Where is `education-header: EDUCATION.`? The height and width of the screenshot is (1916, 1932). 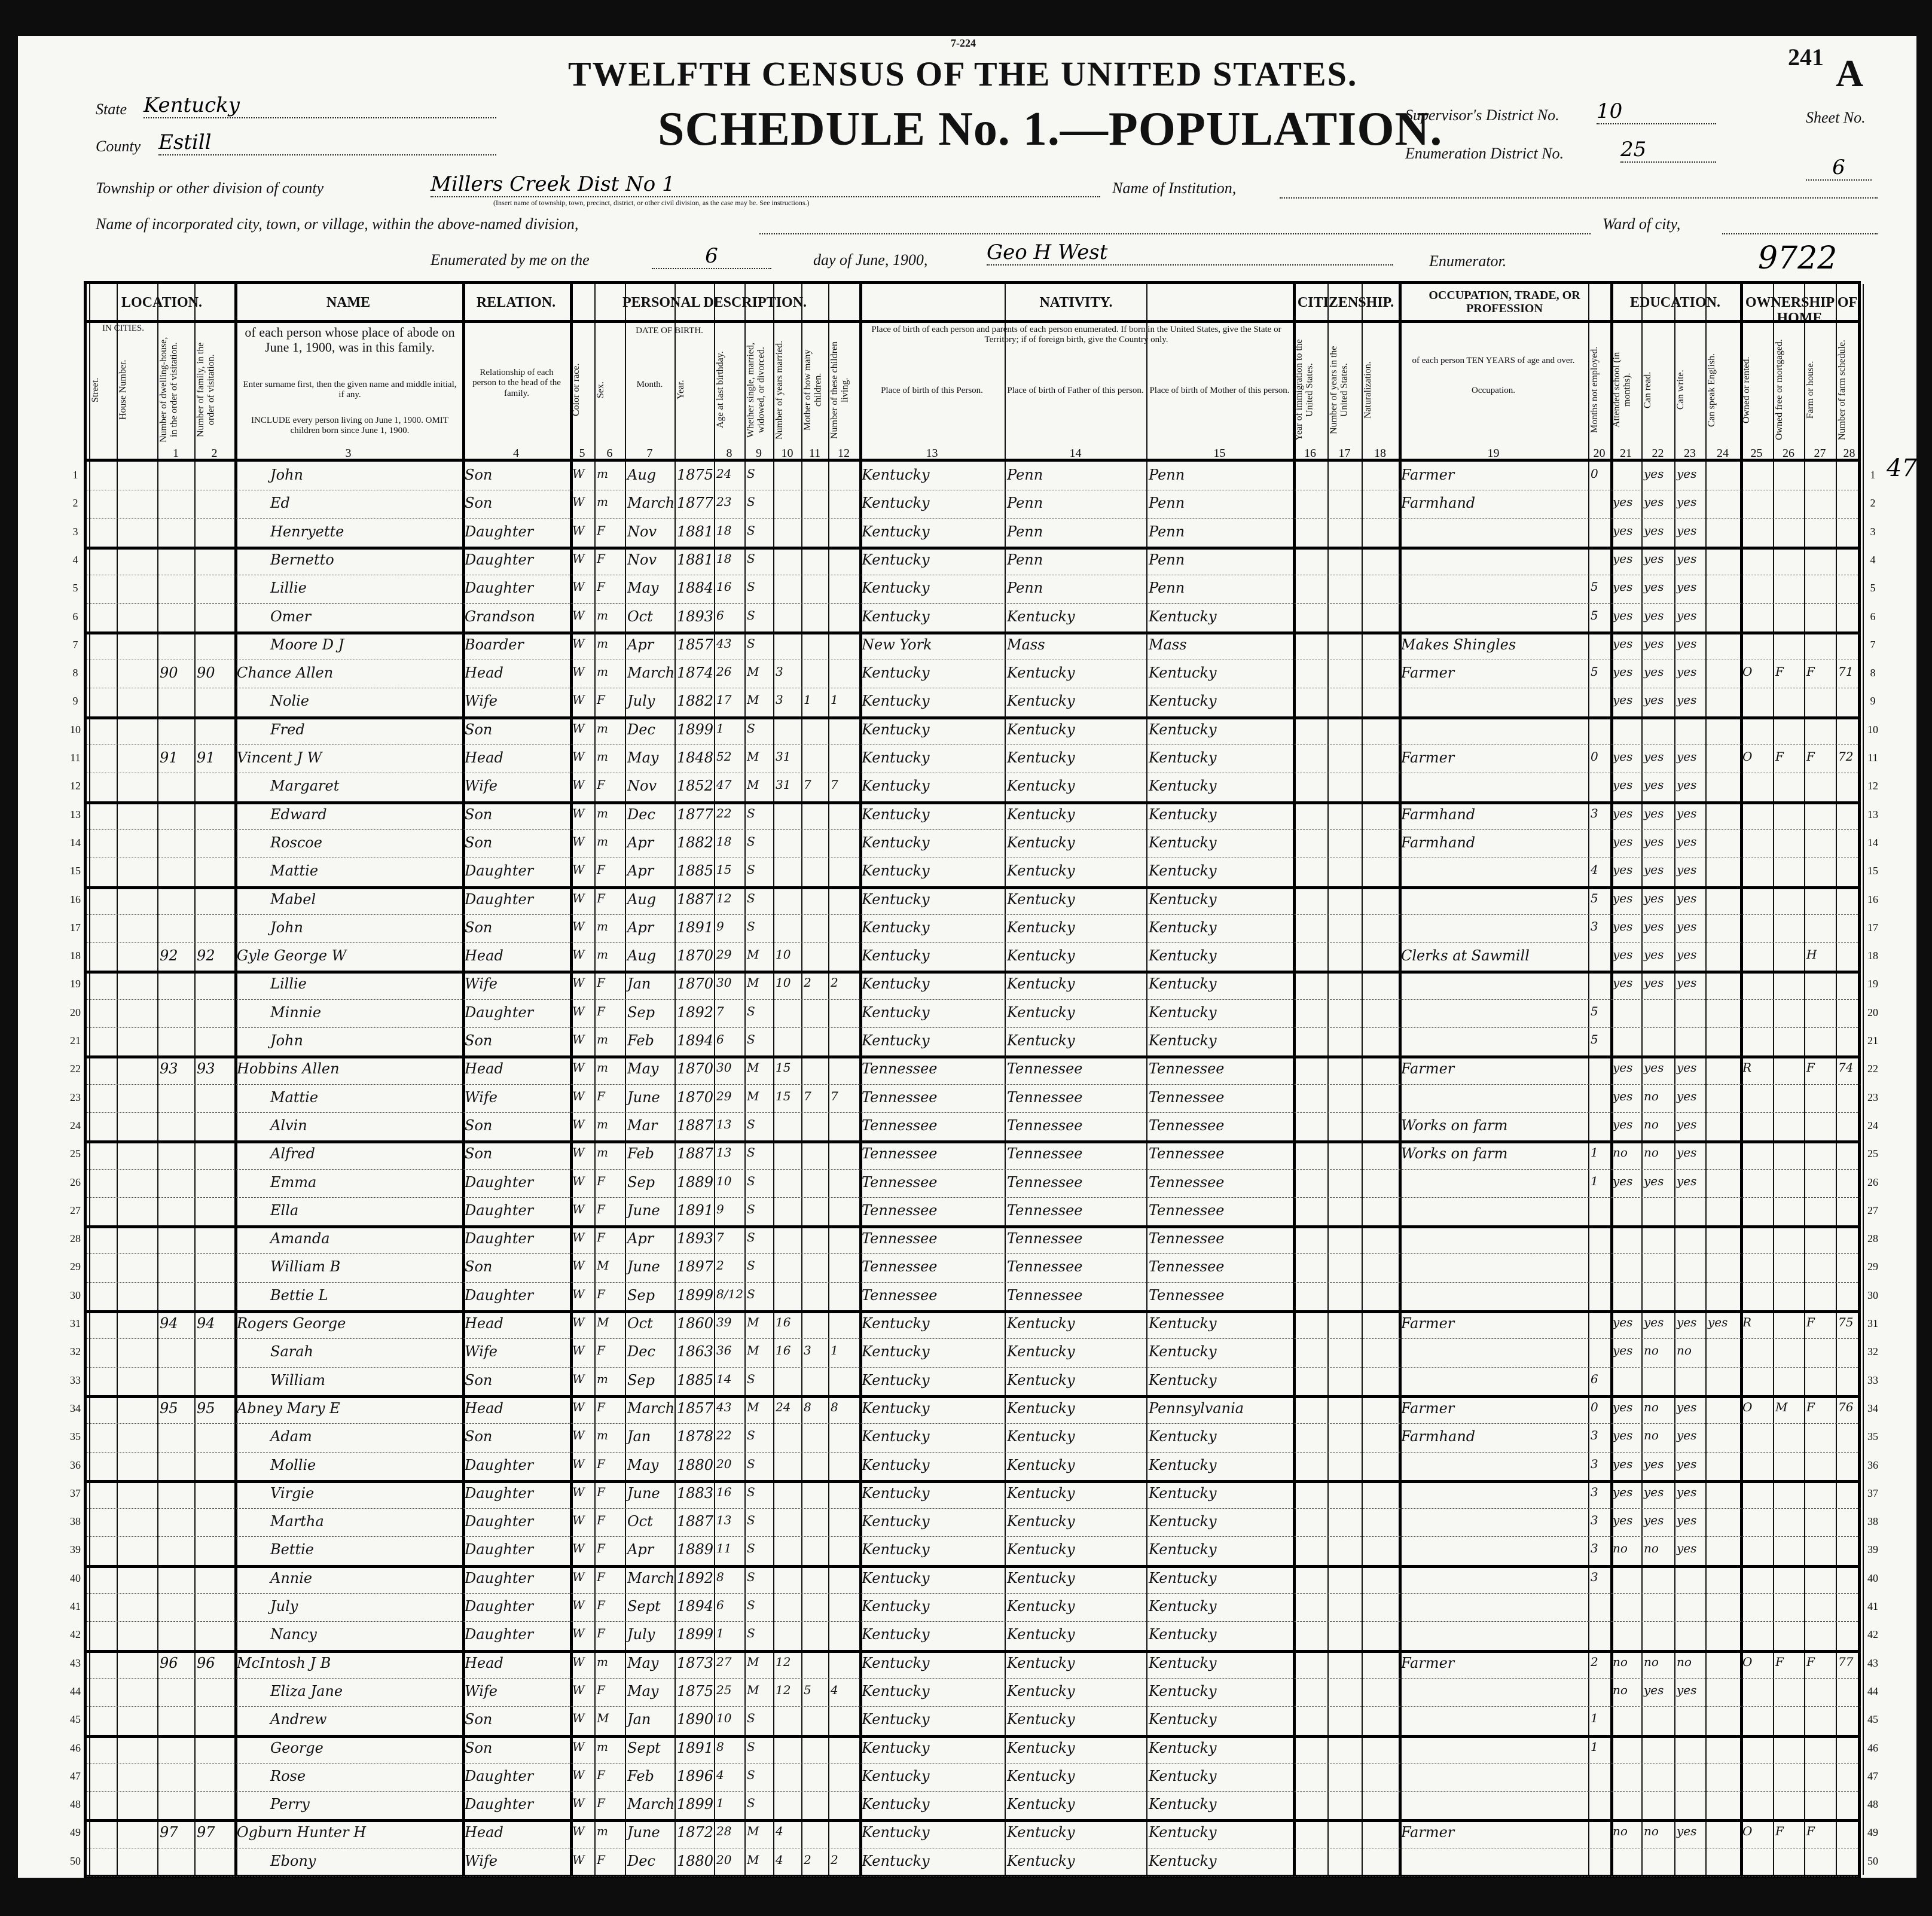 education-header: EDUCATION. is located at coordinates (1675, 302).